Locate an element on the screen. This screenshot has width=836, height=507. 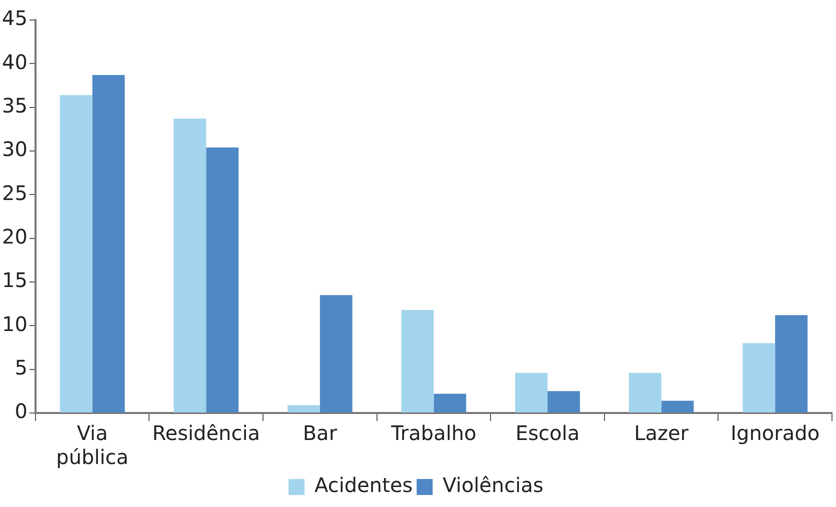
y-tick-label: 0 is located at coordinates (21, 411).